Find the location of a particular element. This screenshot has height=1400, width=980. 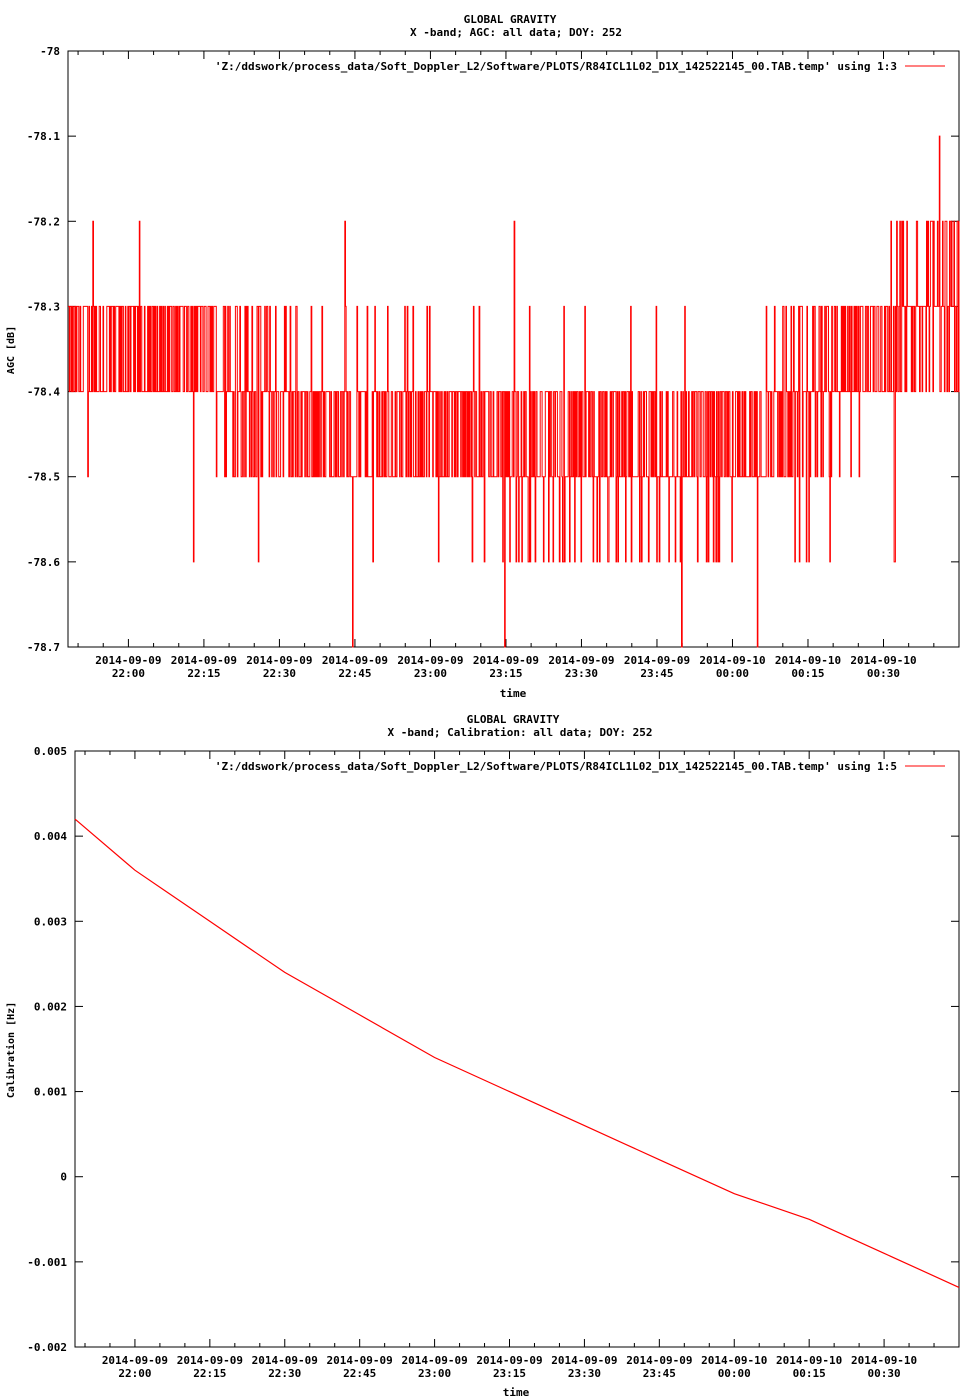

y-tick-label: 0 is located at coordinates (63, 1177).